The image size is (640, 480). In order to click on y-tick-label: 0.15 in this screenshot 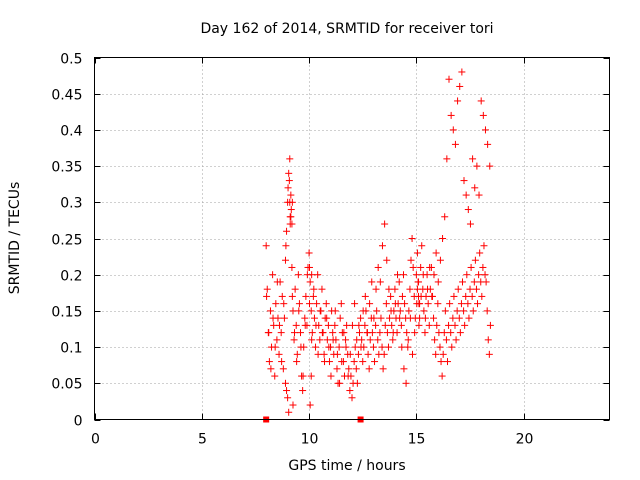, I will do `click(66, 313)`.